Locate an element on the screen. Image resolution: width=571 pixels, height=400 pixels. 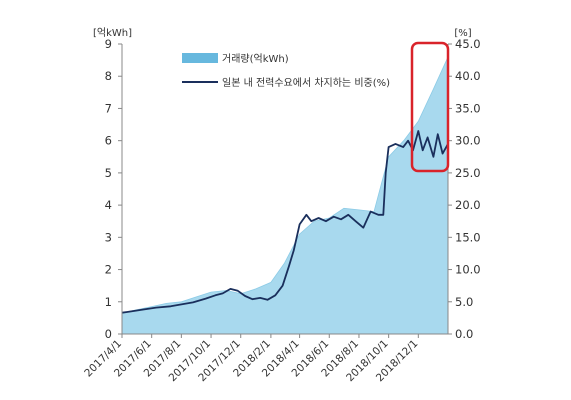
legend-swatch-volume is located at coordinates (200, 58).